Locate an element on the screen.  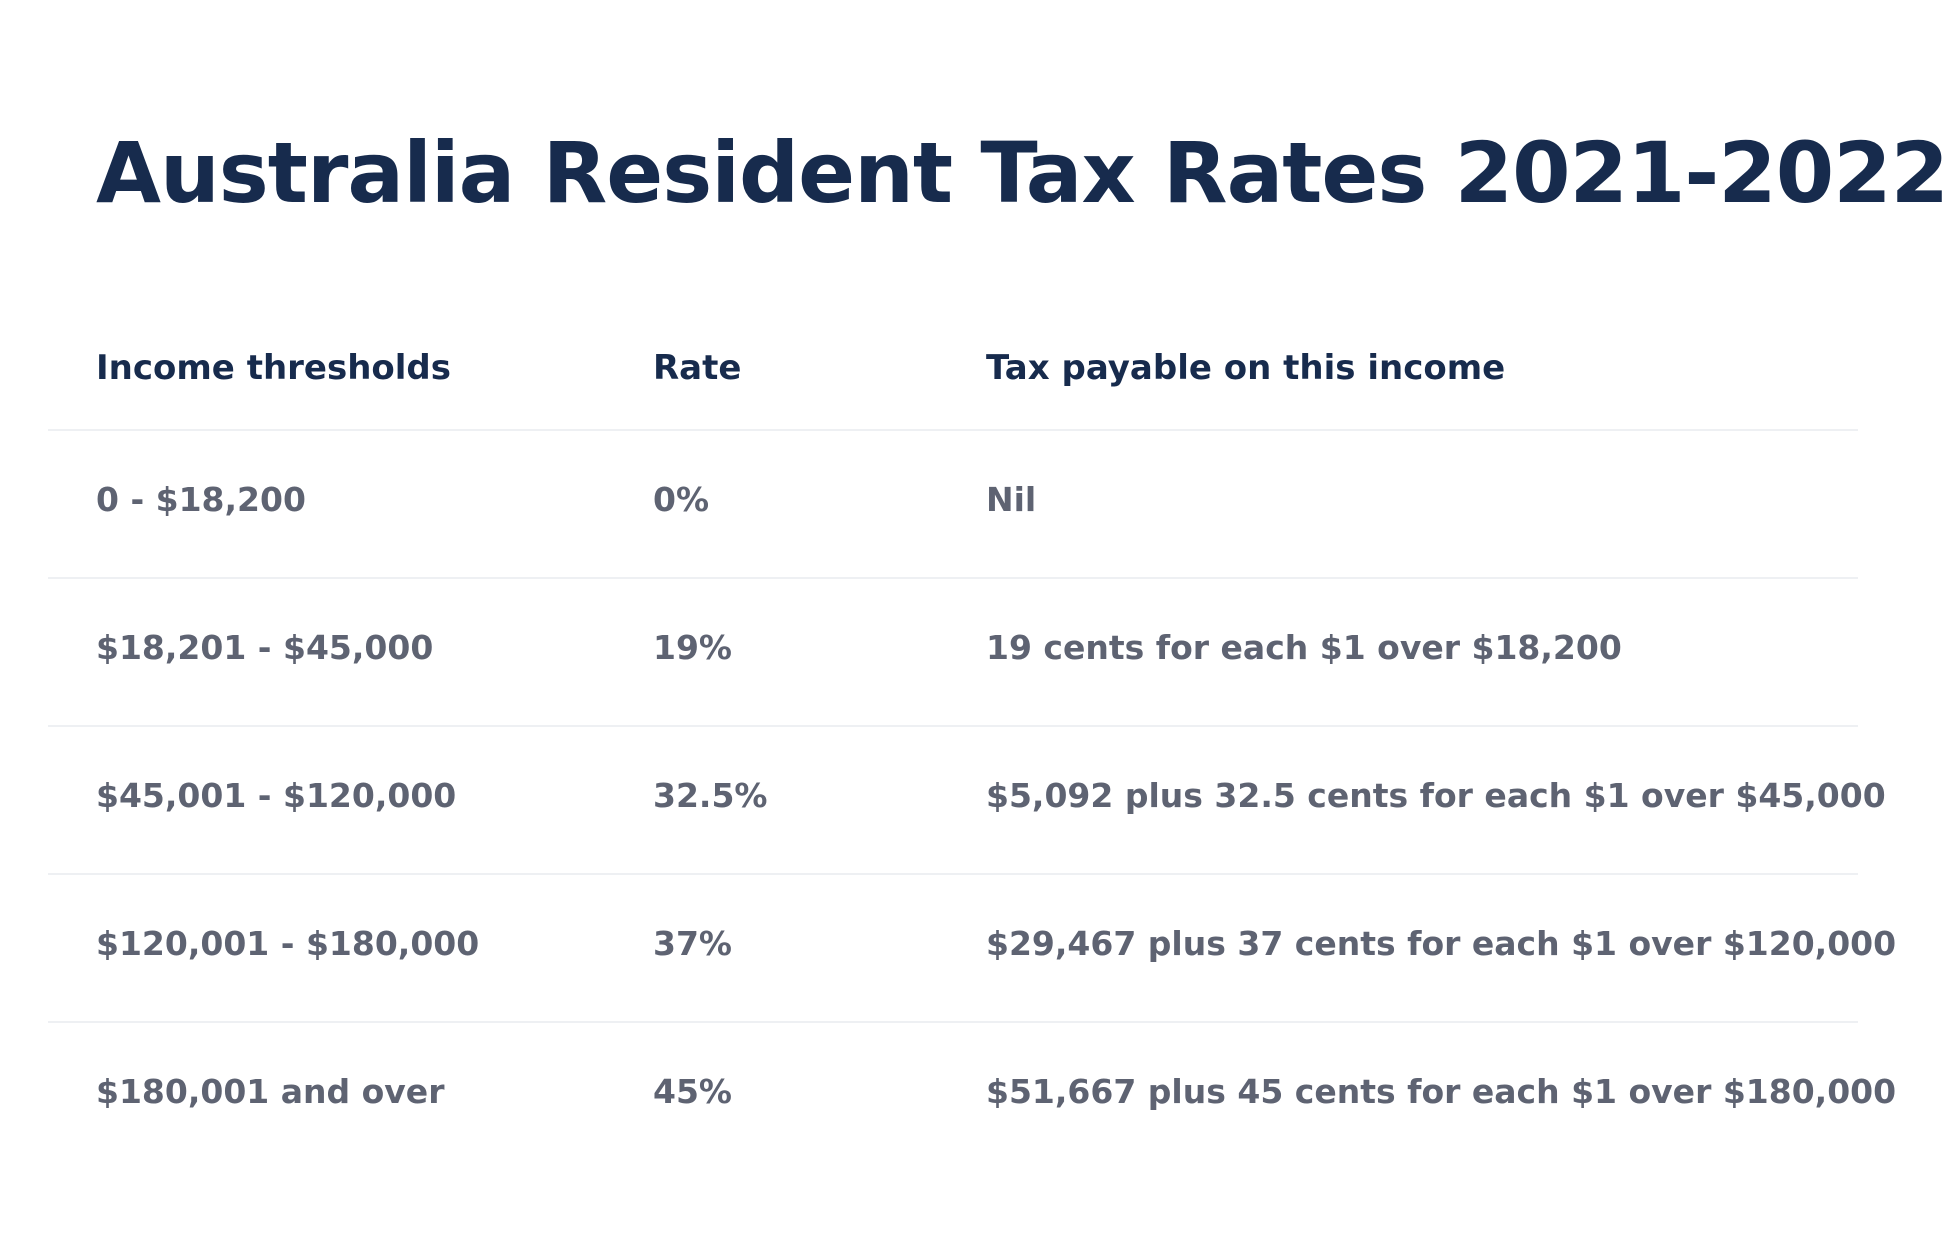
rate-cell: 0% is located at coordinates (681, 499).